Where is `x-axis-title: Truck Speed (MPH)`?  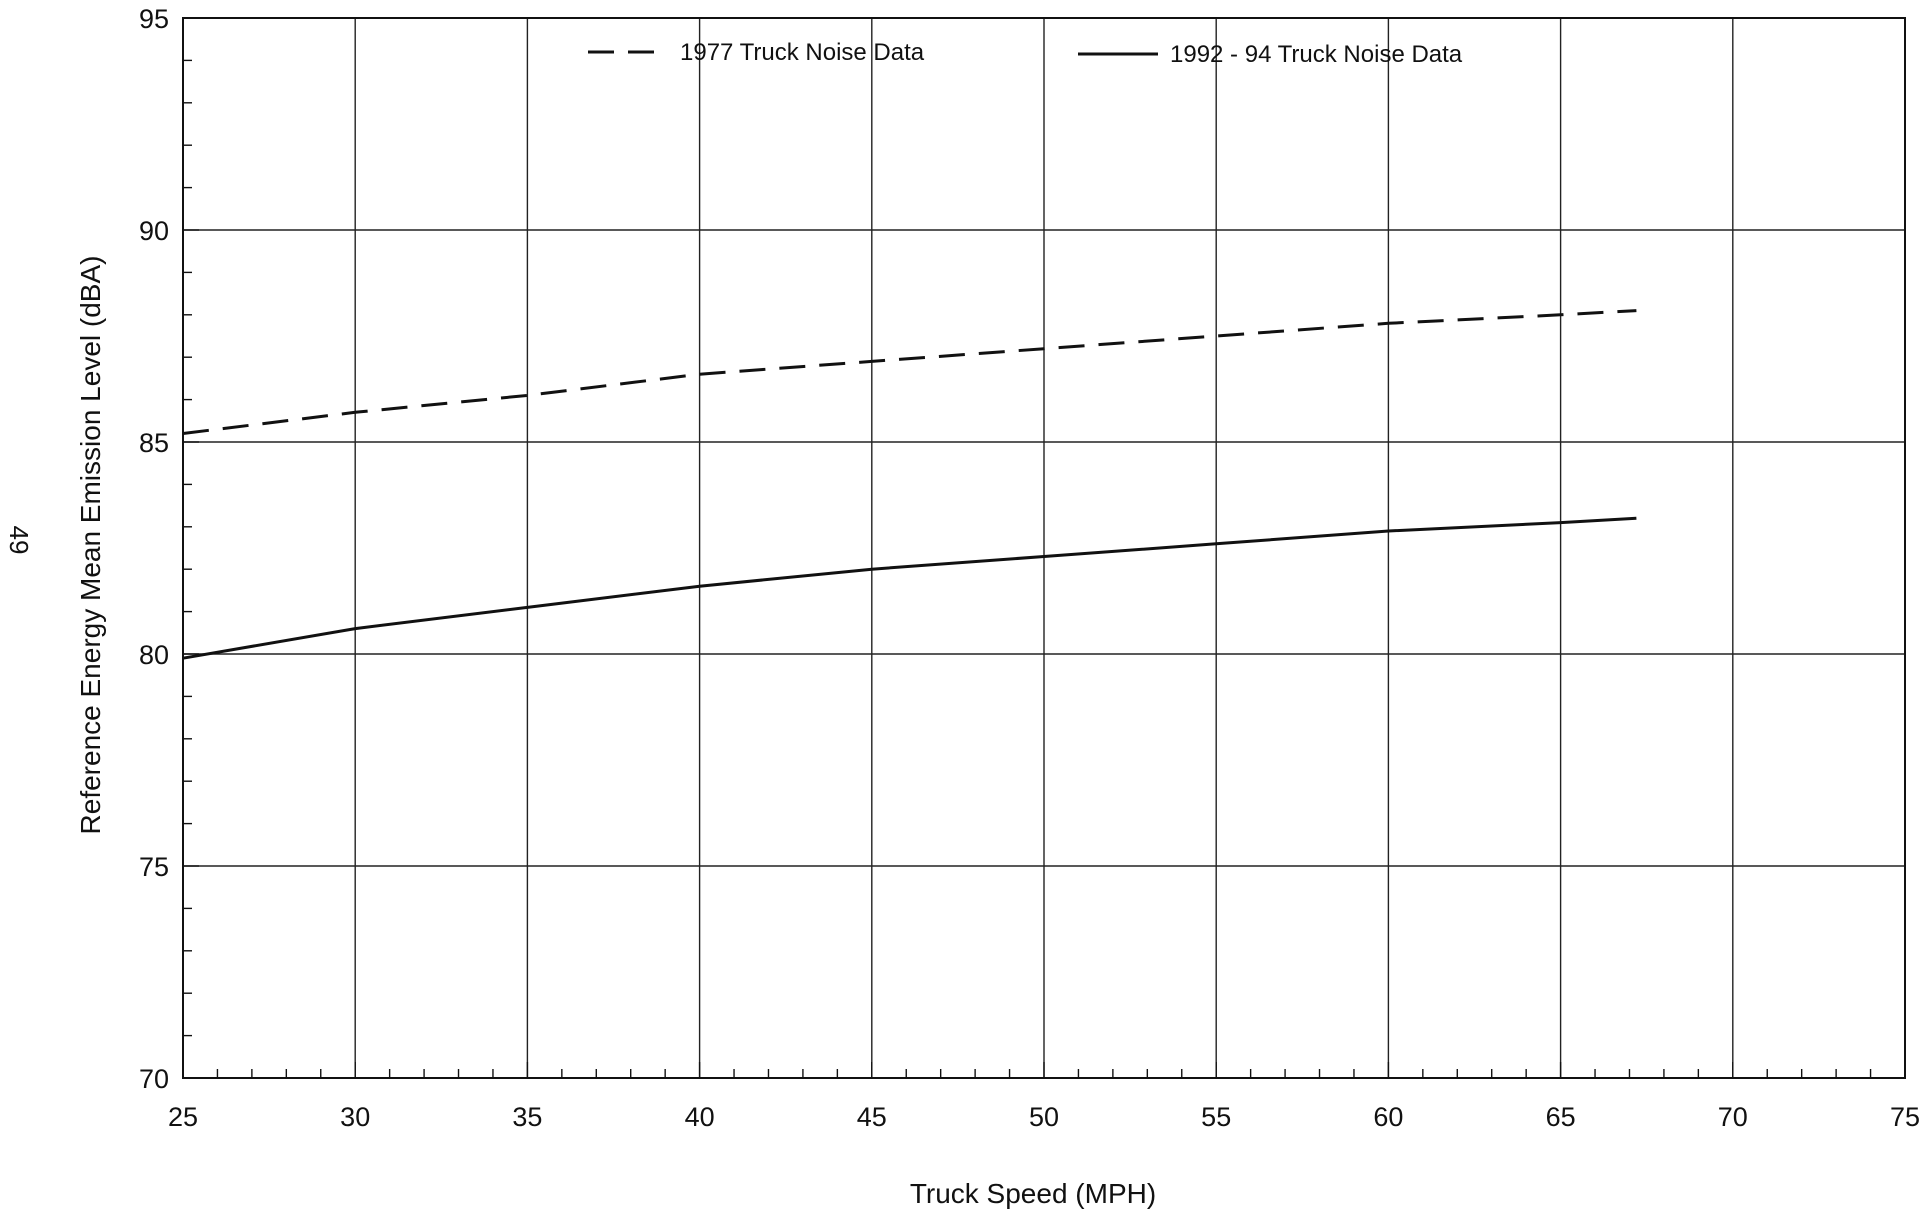 x-axis-title: Truck Speed (MPH) is located at coordinates (1033, 1193).